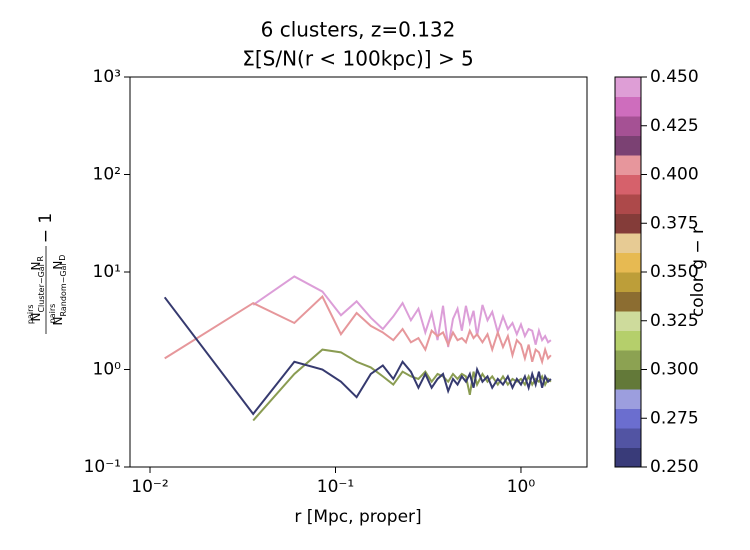  I want to click on y-label-part: D, so click(62, 258).